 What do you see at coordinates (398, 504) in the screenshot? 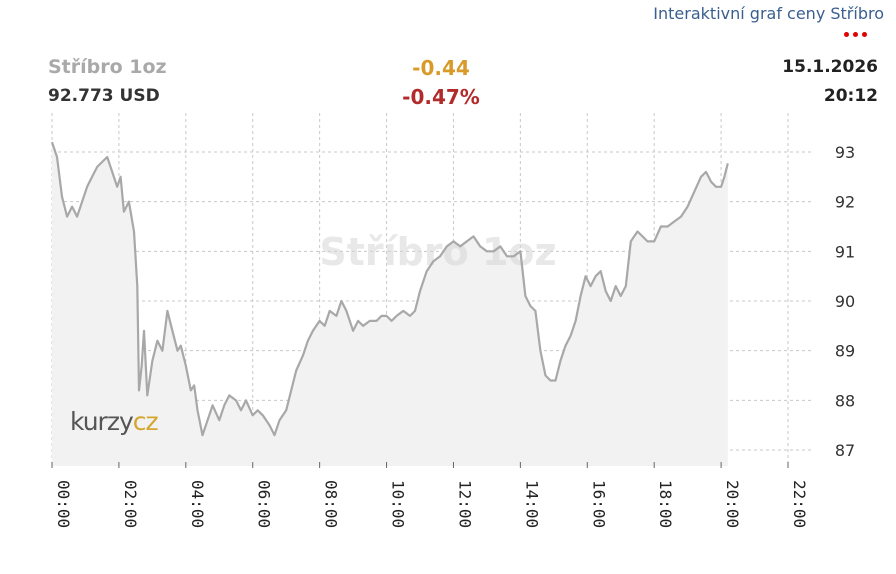
I see `x-tick-label: 10:00` at bounding box center [398, 504].